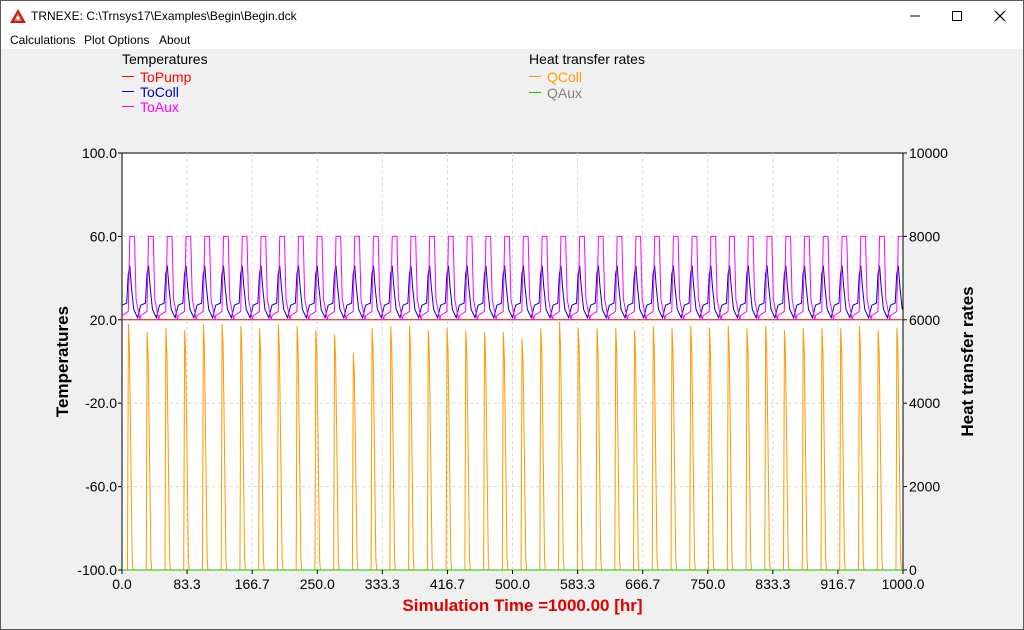 The height and width of the screenshot is (630, 1024). I want to click on x-tick-label: 250.0, so click(317, 584).